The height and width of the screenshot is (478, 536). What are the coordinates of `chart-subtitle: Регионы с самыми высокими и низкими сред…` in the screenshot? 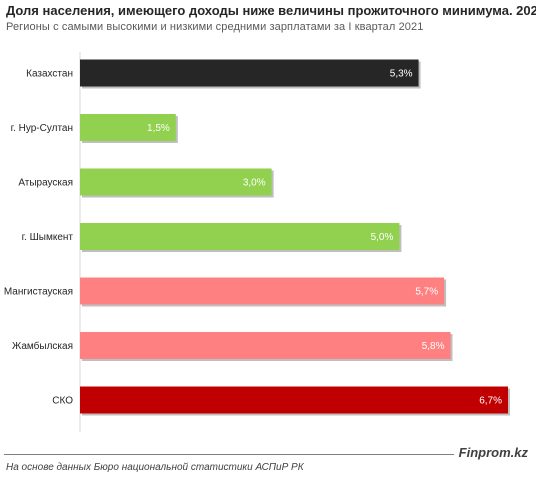 It's located at (215, 27).